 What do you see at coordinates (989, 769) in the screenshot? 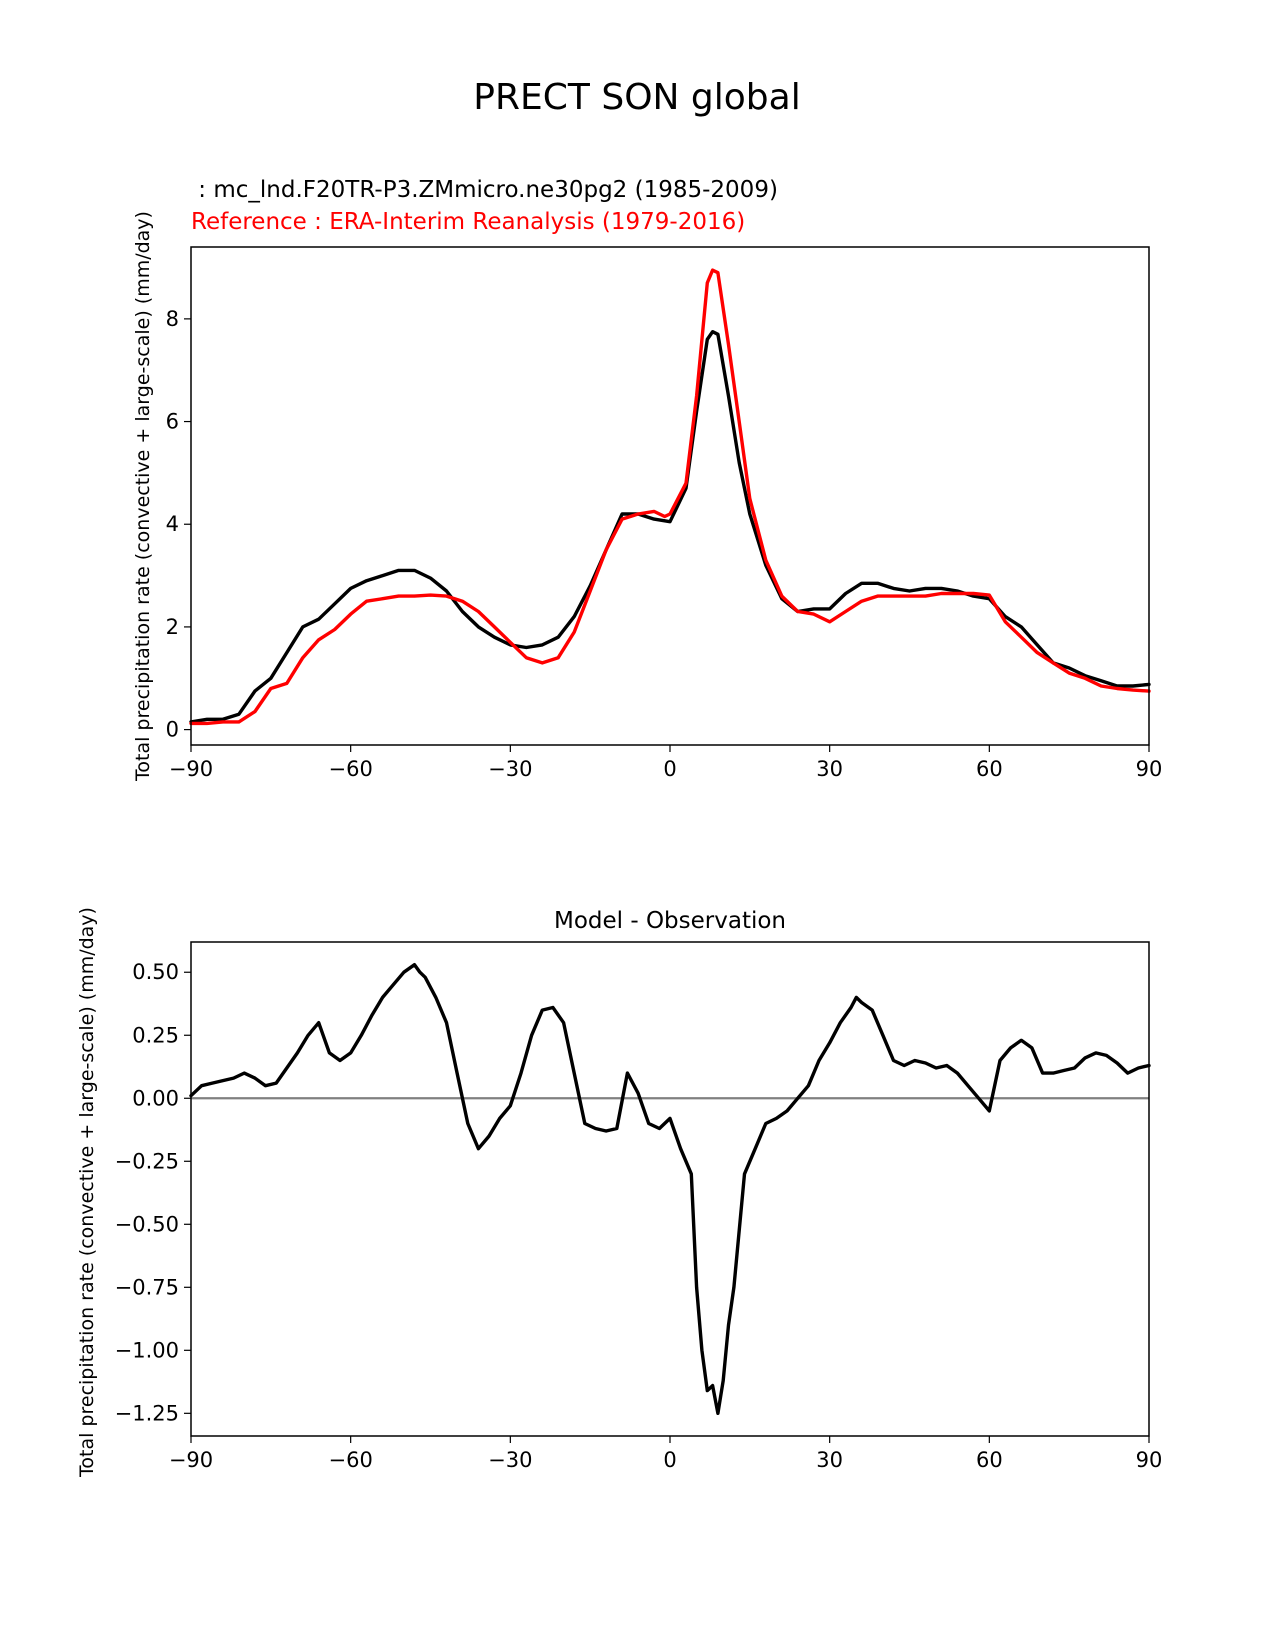
I see `top-x-tick-label: 60` at bounding box center [989, 769].